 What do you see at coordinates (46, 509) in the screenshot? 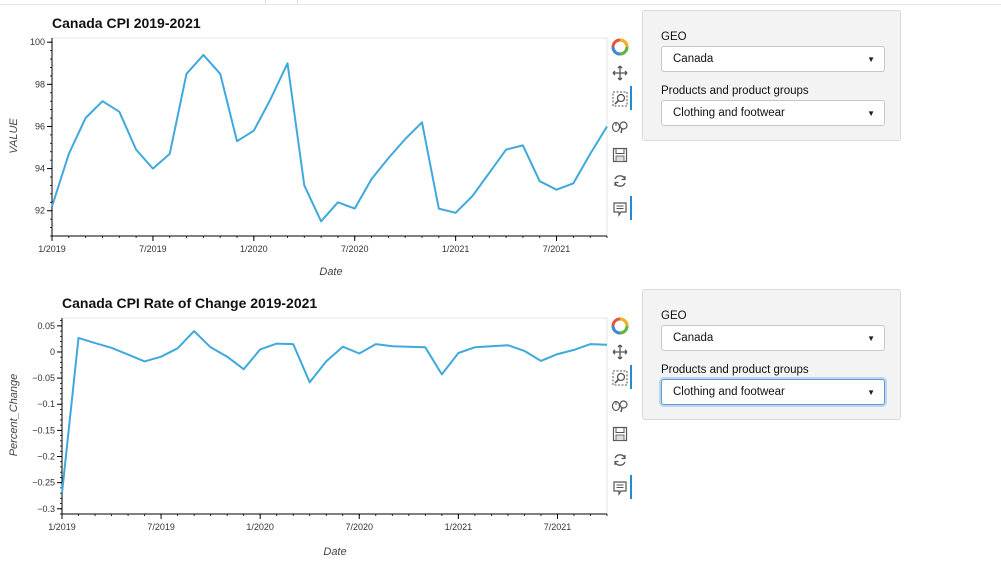
I see `y-tick-label: −0.3` at bounding box center [46, 509].